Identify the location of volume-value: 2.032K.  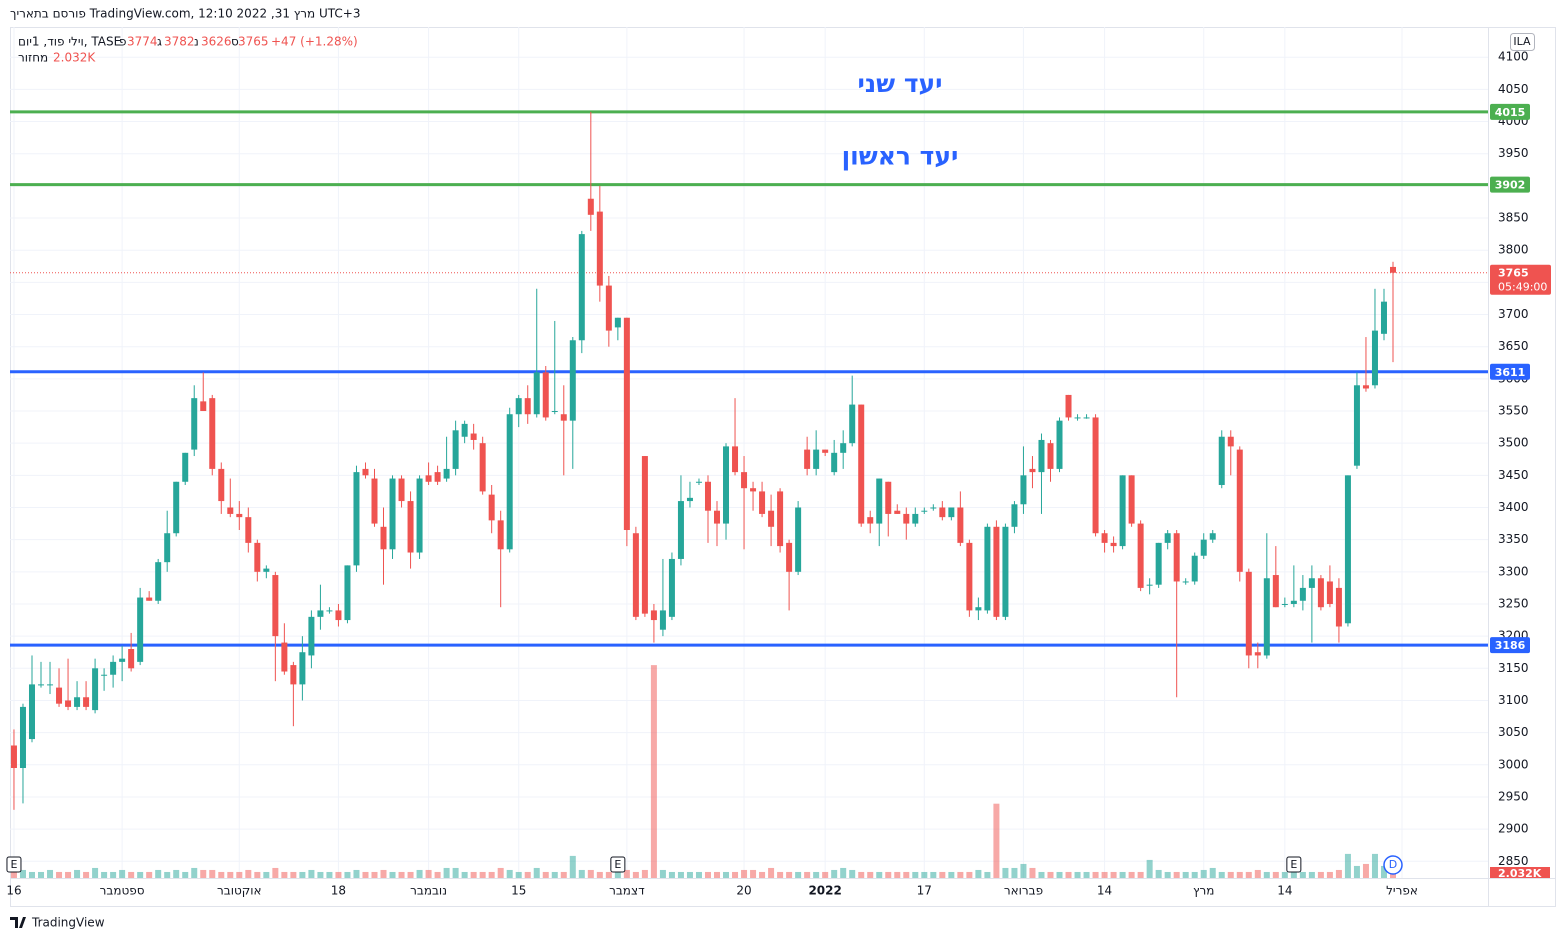
(74, 58).